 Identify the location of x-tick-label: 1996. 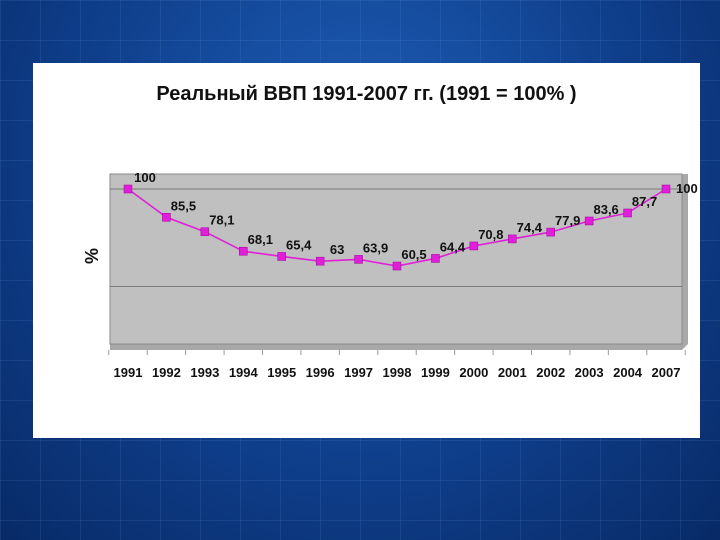
(320, 372).